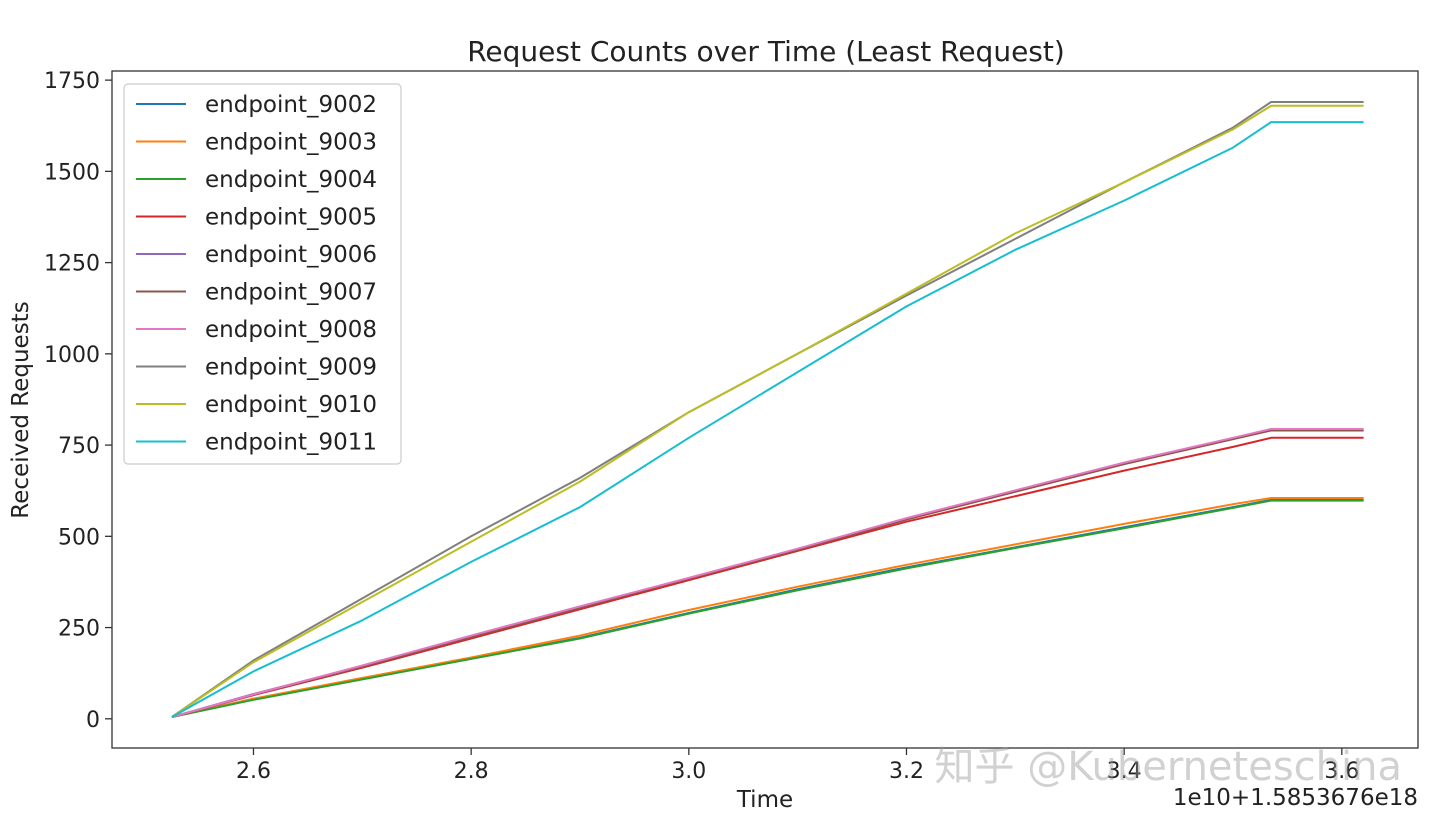 The height and width of the screenshot is (829, 1440). Describe the element at coordinates (1295, 798) in the screenshot. I see `x-axis-offset-label: 1e10+1.5853676e18` at that location.